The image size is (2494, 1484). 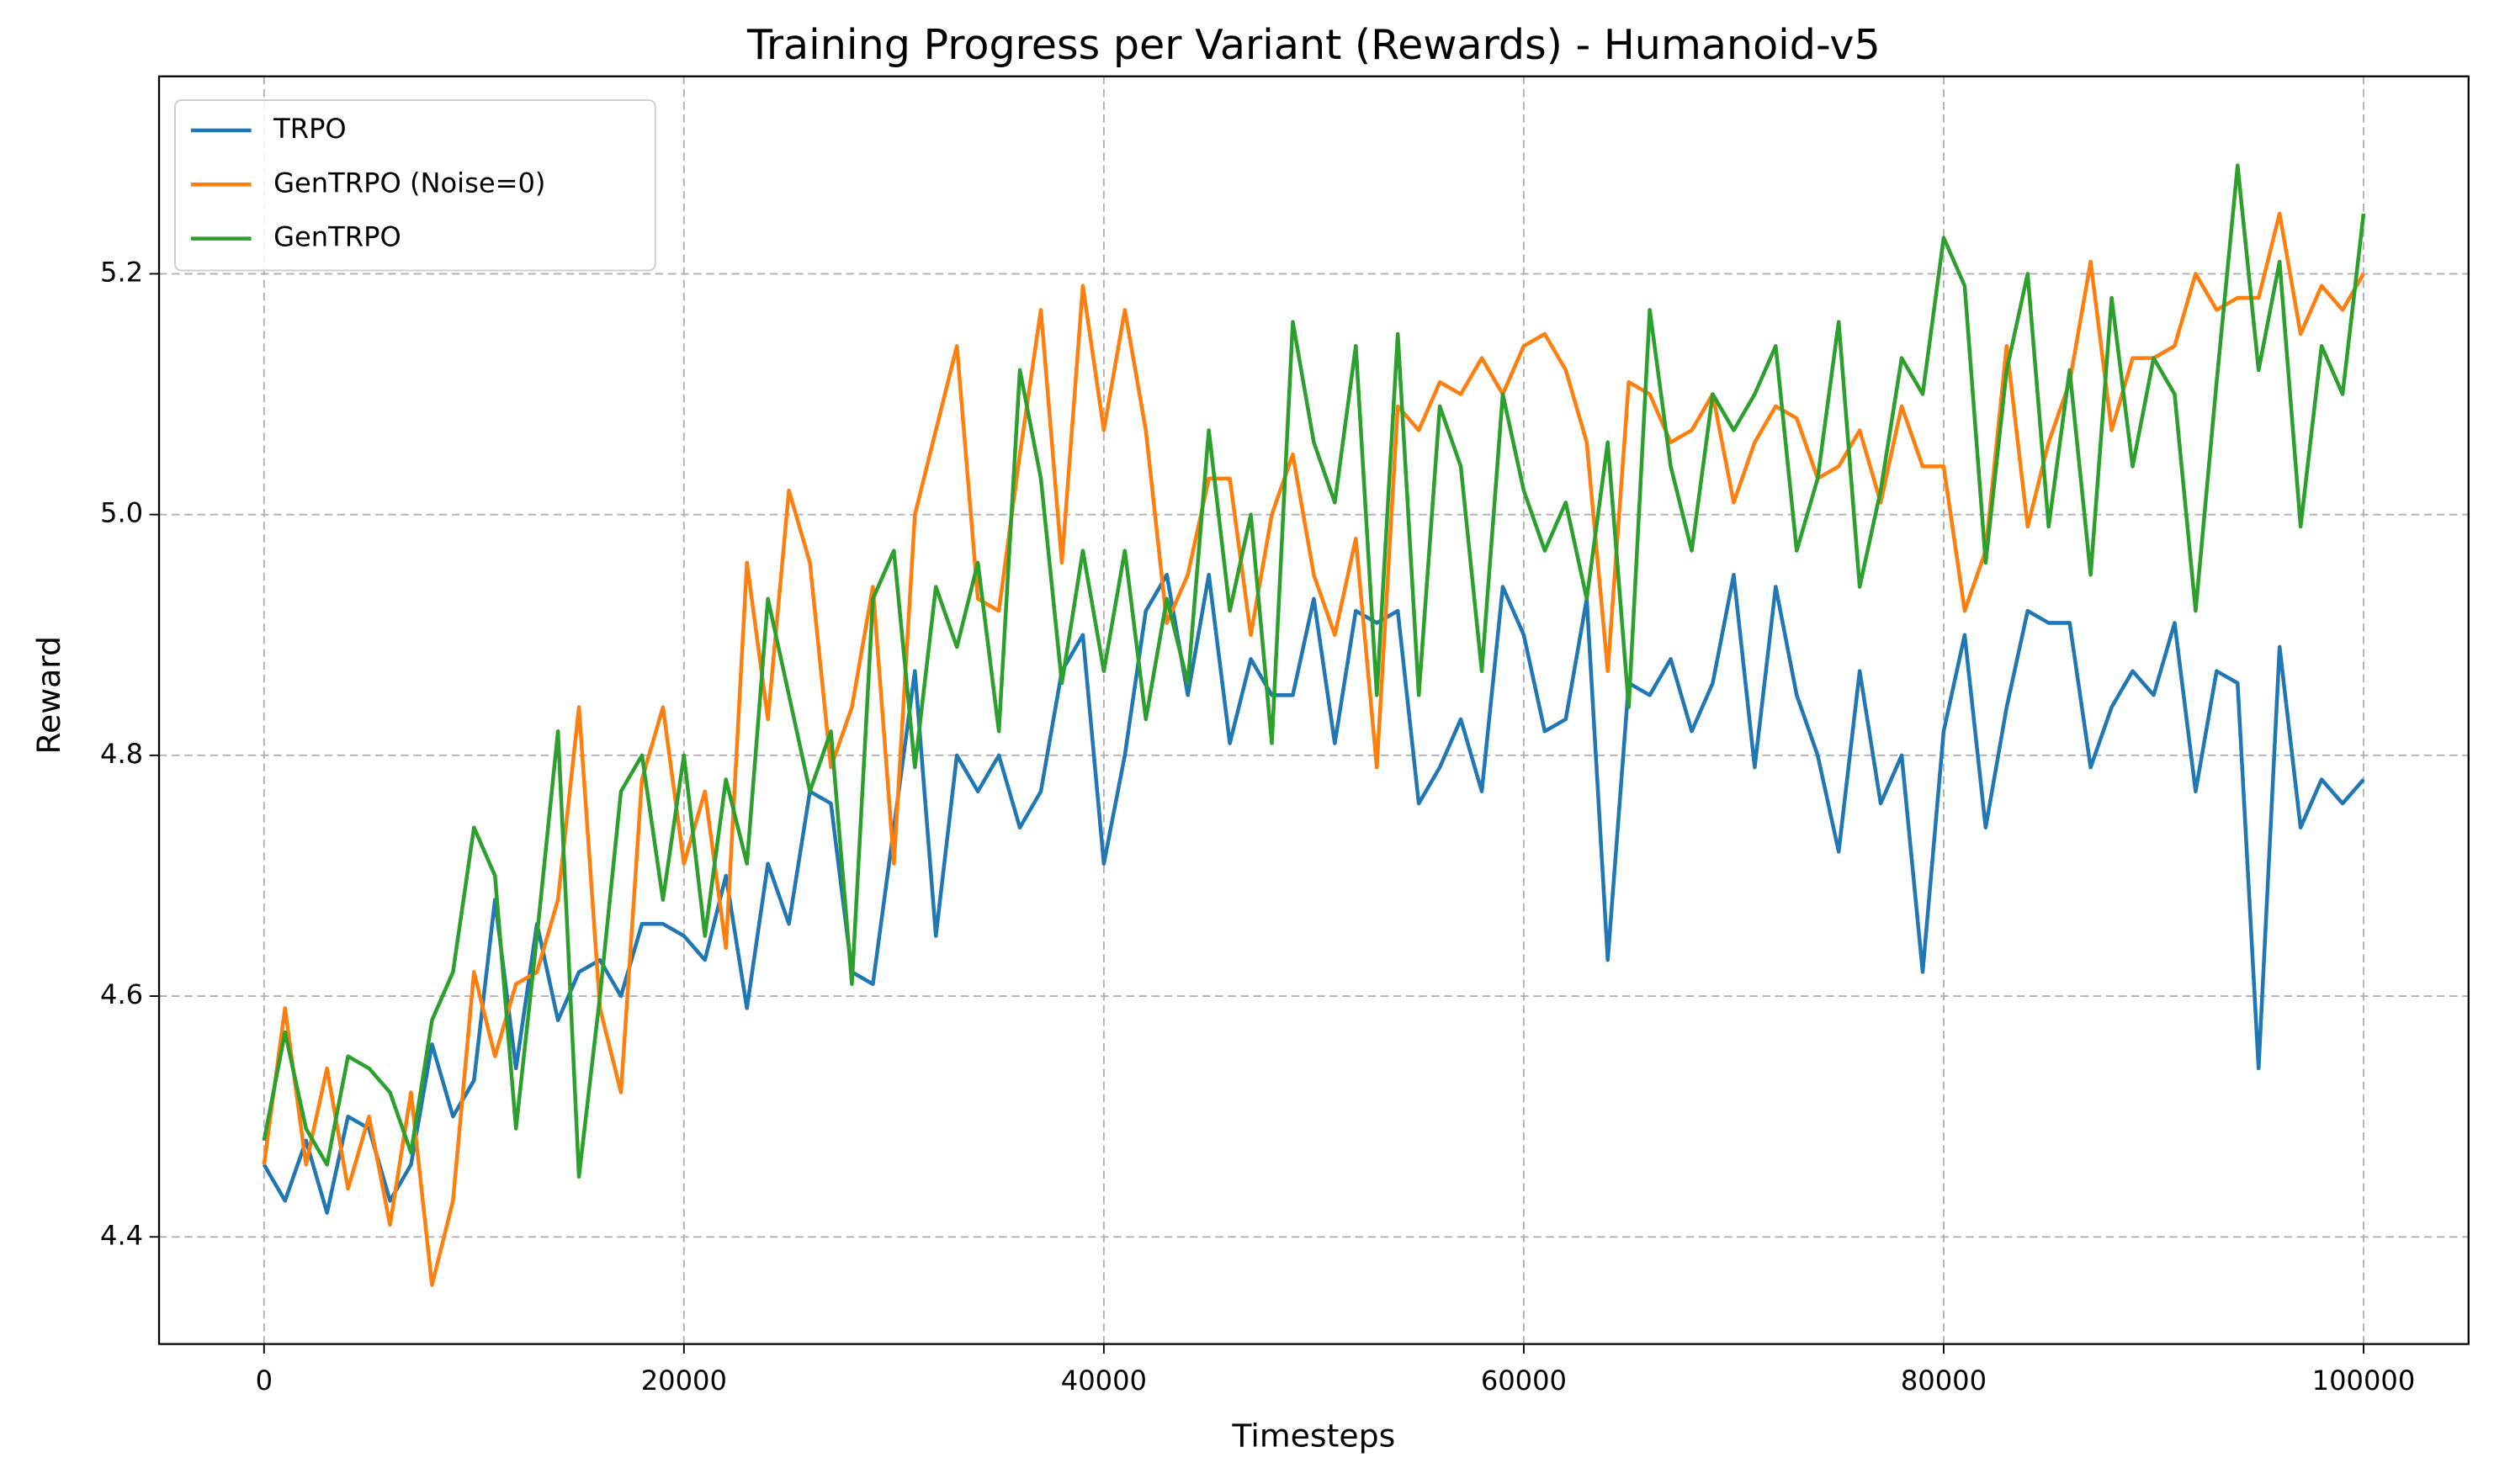 What do you see at coordinates (337, 237) in the screenshot?
I see `legend-label: GenTRPO` at bounding box center [337, 237].